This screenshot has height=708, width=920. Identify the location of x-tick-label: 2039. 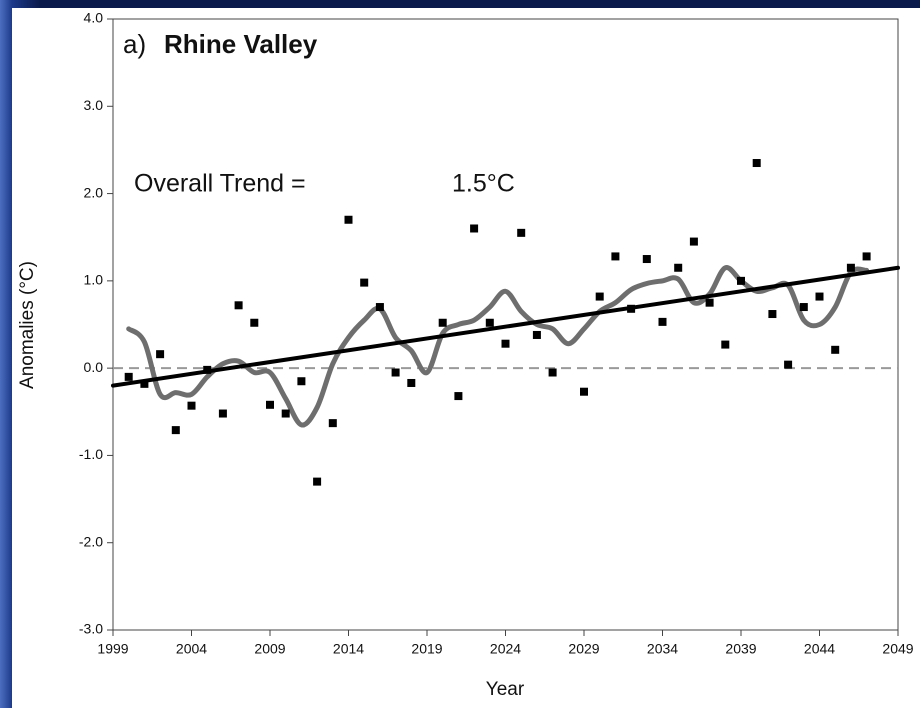
(740, 649).